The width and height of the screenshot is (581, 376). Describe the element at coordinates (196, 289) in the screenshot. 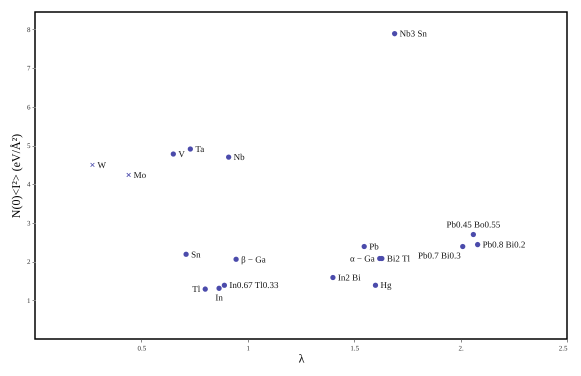

I see `annotation: Tl` at that location.